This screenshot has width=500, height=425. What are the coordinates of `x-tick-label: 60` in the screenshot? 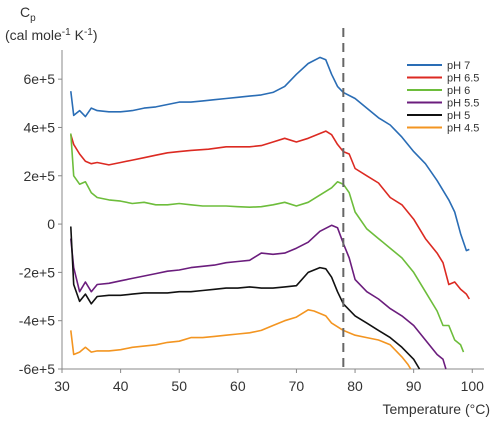 It's located at (238, 386).